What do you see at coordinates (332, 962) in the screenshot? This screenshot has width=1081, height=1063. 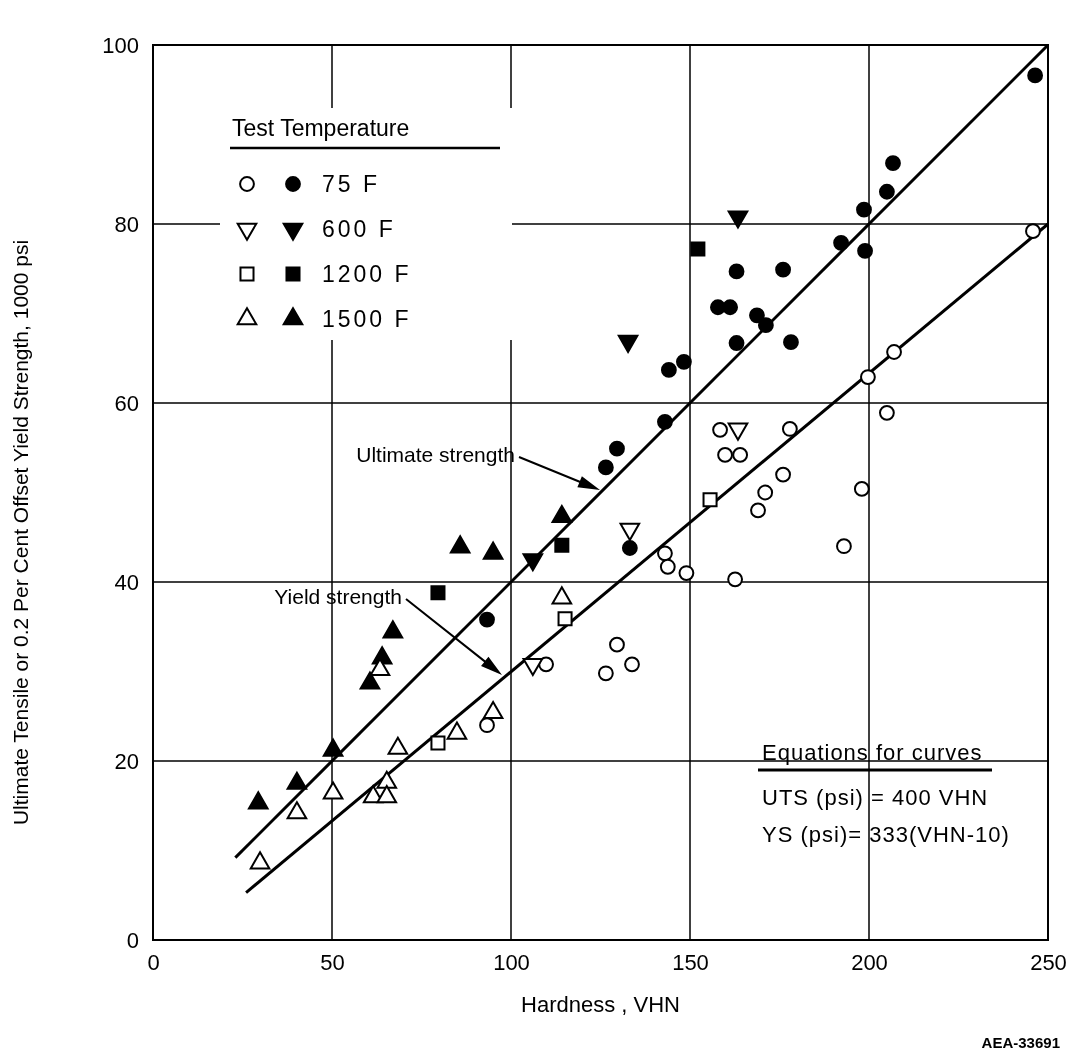 I see `x-tick-label: 50` at bounding box center [332, 962].